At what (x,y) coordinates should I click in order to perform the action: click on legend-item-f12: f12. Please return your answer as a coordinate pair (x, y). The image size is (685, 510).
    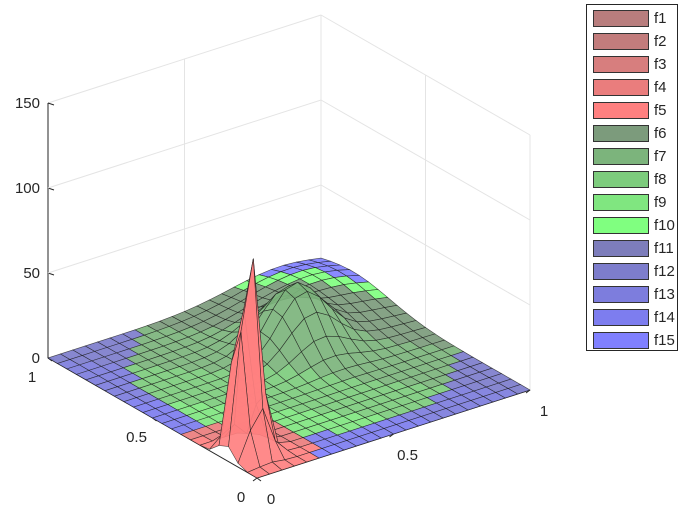
    Looking at the image, I should click on (635, 272).